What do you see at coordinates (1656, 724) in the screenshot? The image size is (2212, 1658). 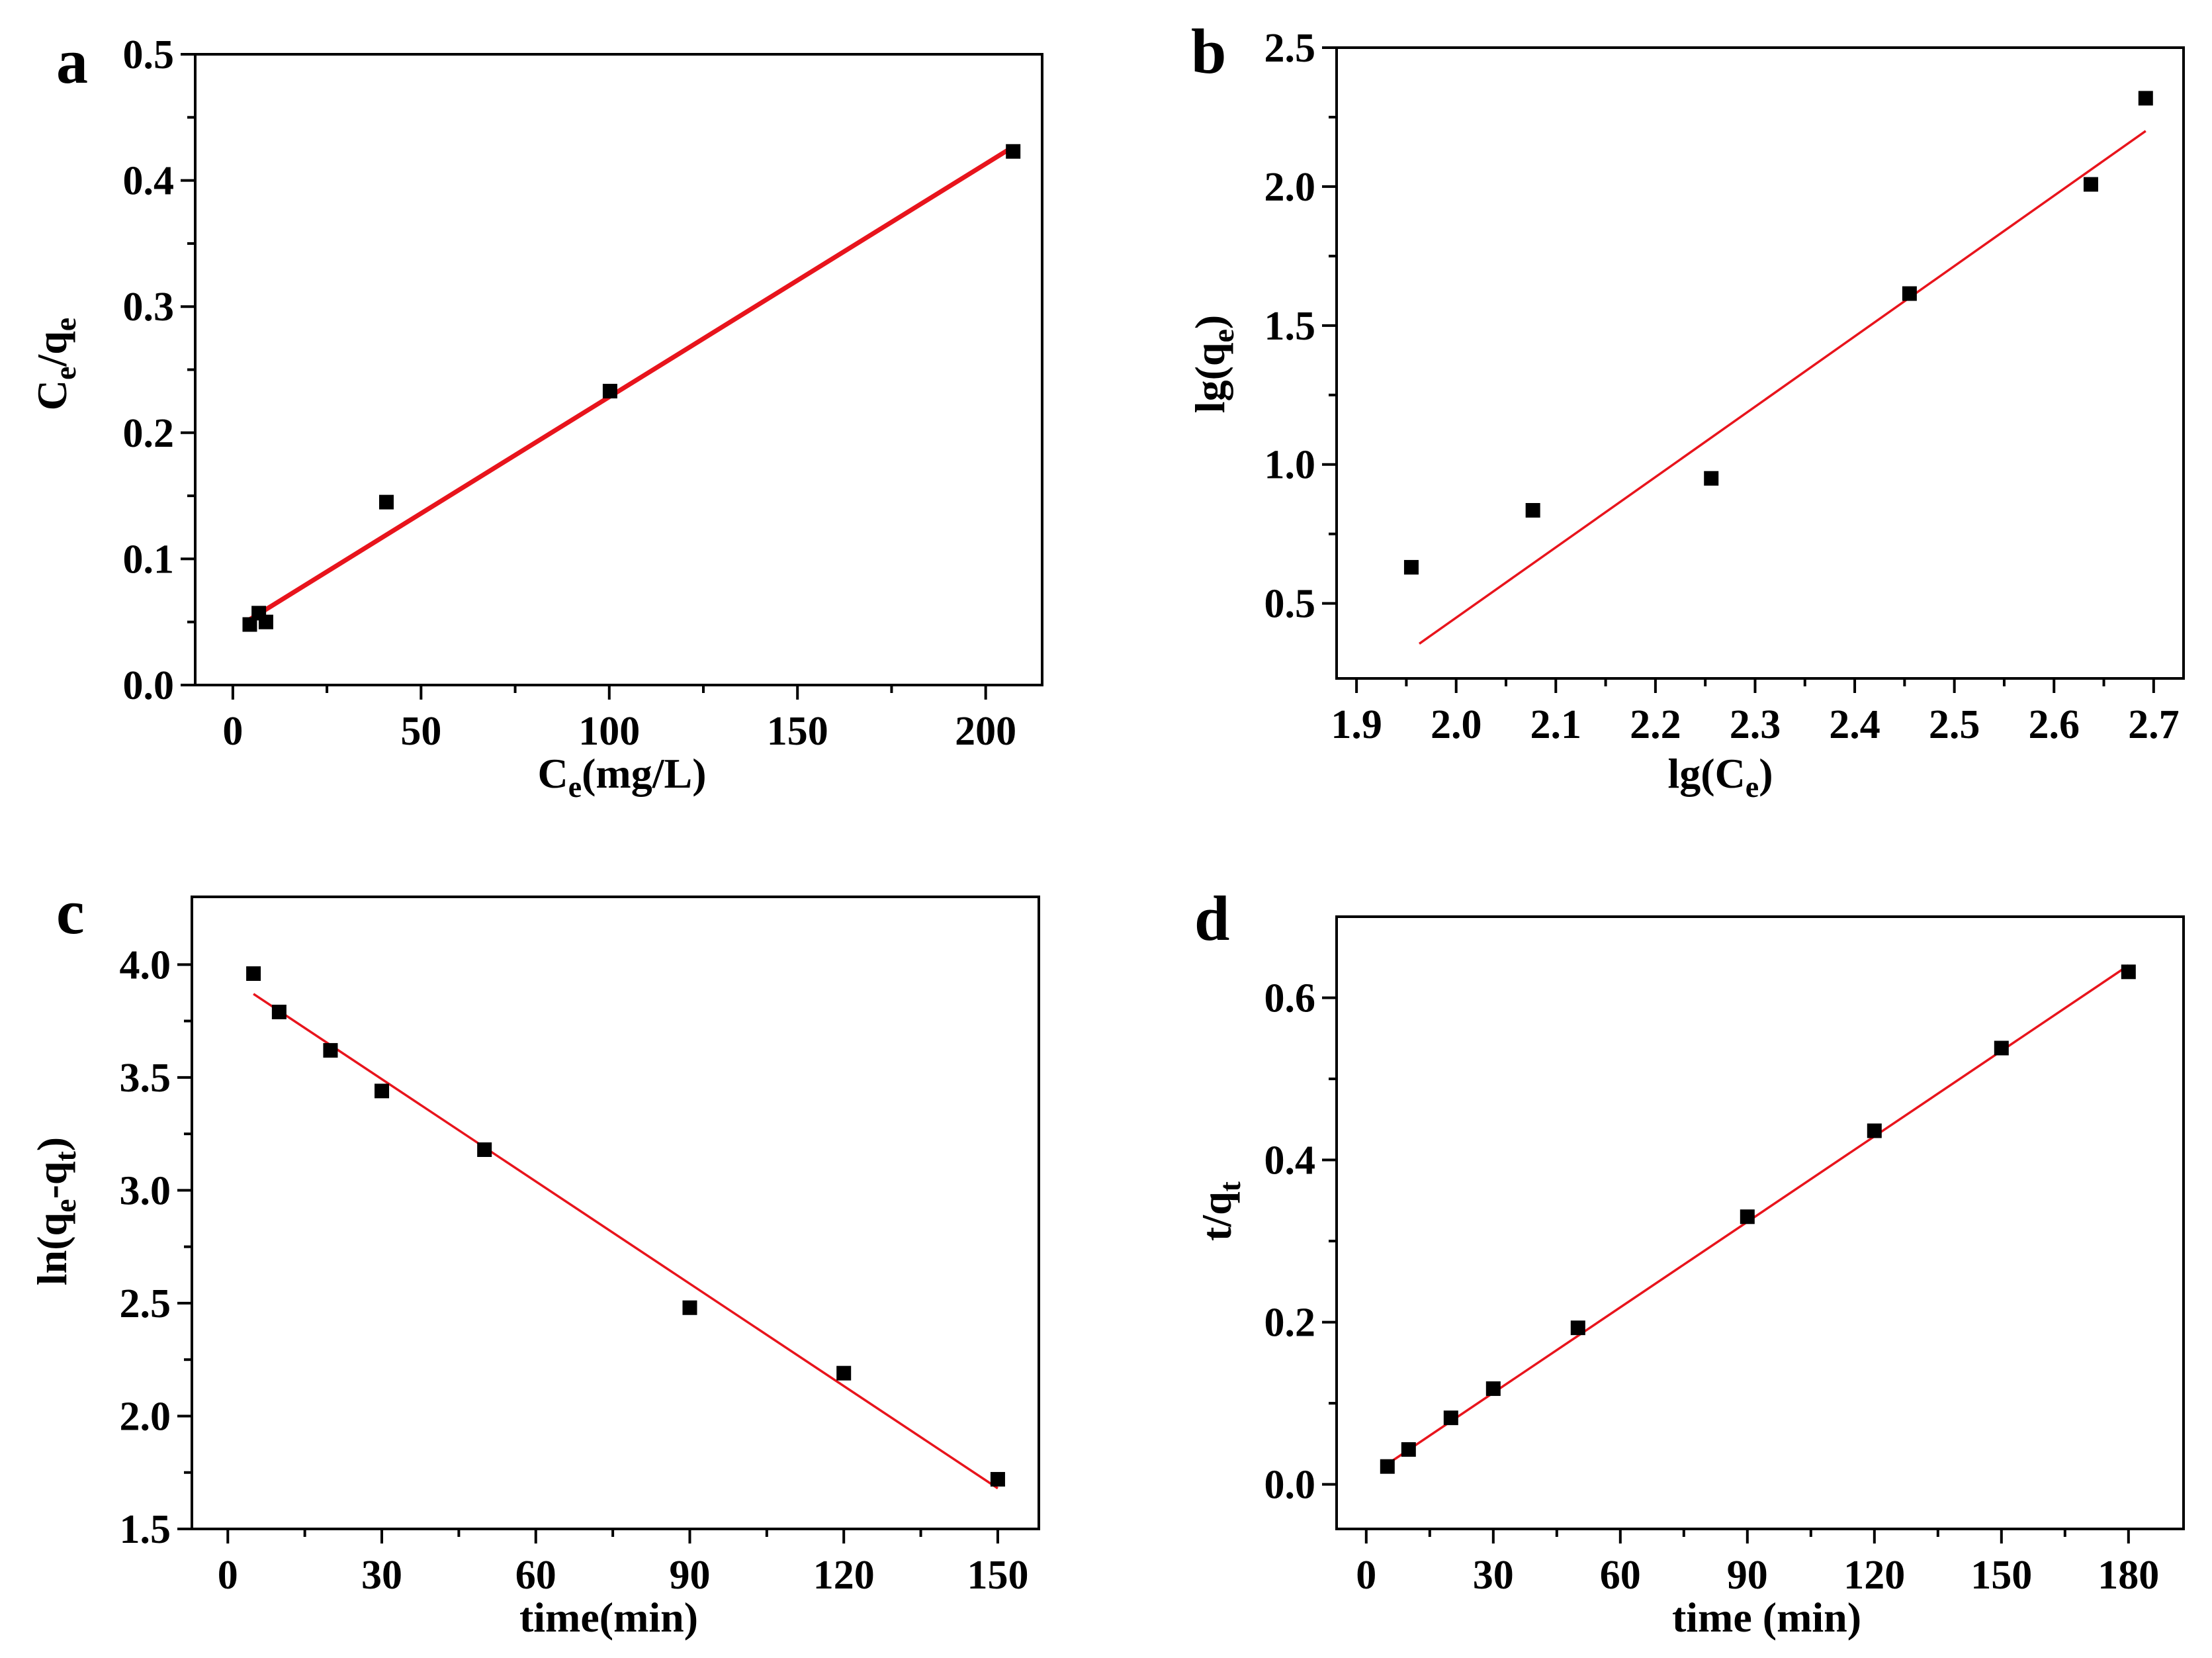 I see `x-tick-label-b: 2.2` at bounding box center [1656, 724].